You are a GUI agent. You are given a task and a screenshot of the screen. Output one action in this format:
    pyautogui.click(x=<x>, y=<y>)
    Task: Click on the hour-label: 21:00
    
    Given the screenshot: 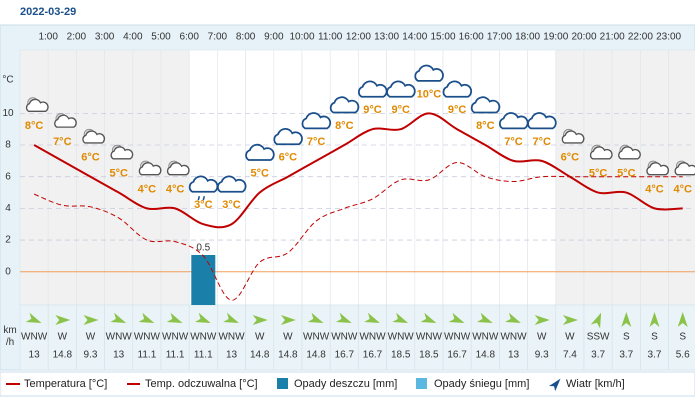 What is the action you would take?
    pyautogui.click(x=612, y=37)
    